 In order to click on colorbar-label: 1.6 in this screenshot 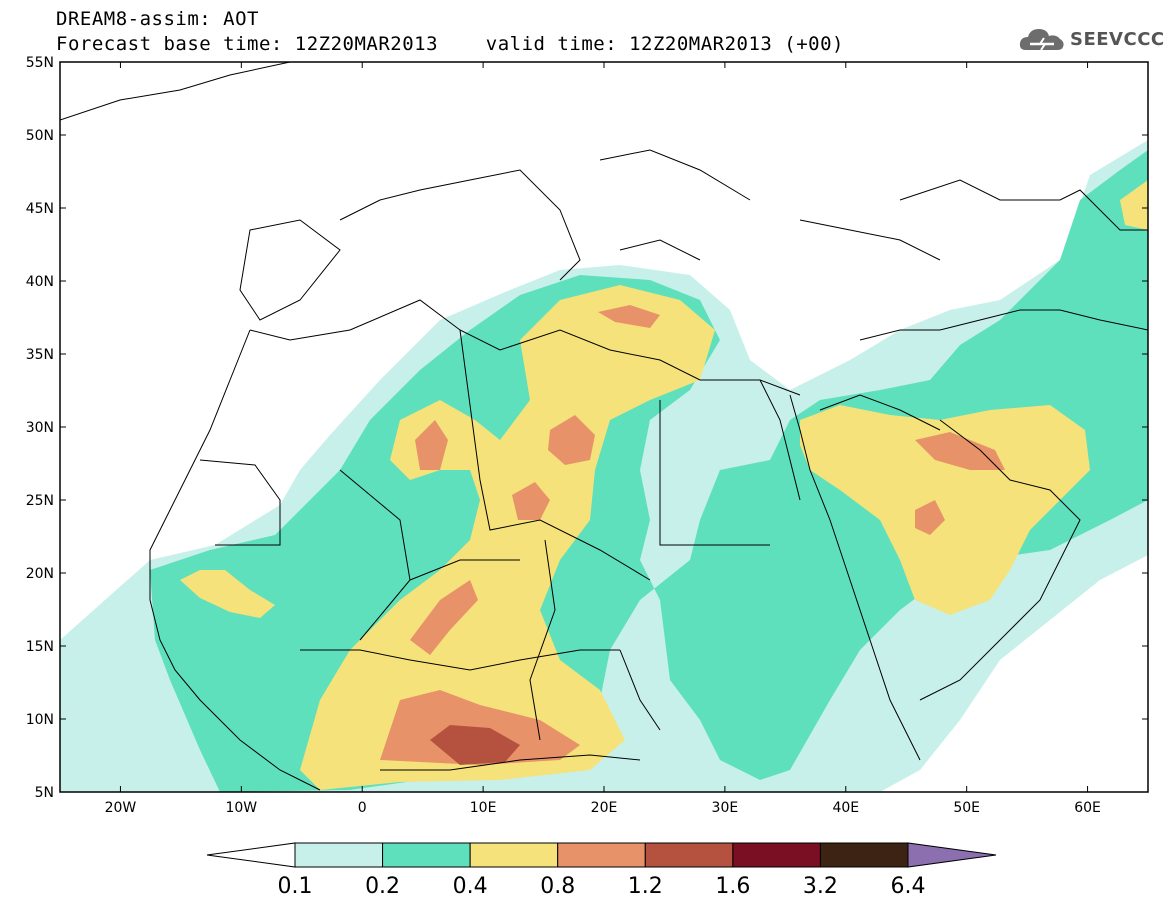, I will do `click(732, 886)`.